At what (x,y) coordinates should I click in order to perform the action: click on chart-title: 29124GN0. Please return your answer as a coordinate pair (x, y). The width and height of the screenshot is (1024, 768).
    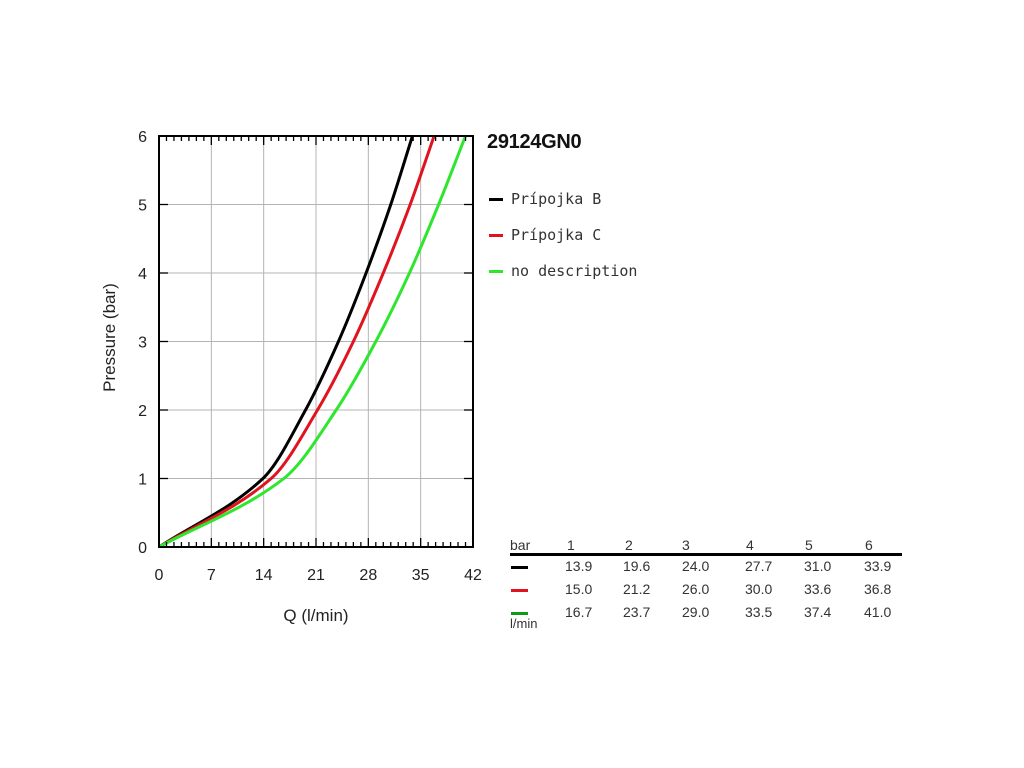
    Looking at the image, I should click on (534, 142).